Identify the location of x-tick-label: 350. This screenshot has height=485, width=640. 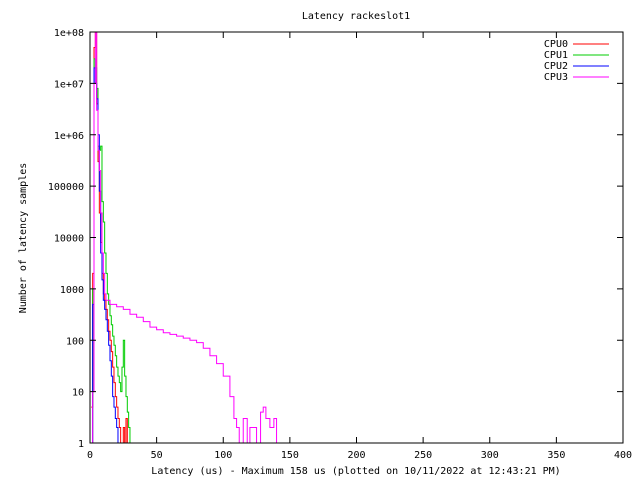
(556, 455).